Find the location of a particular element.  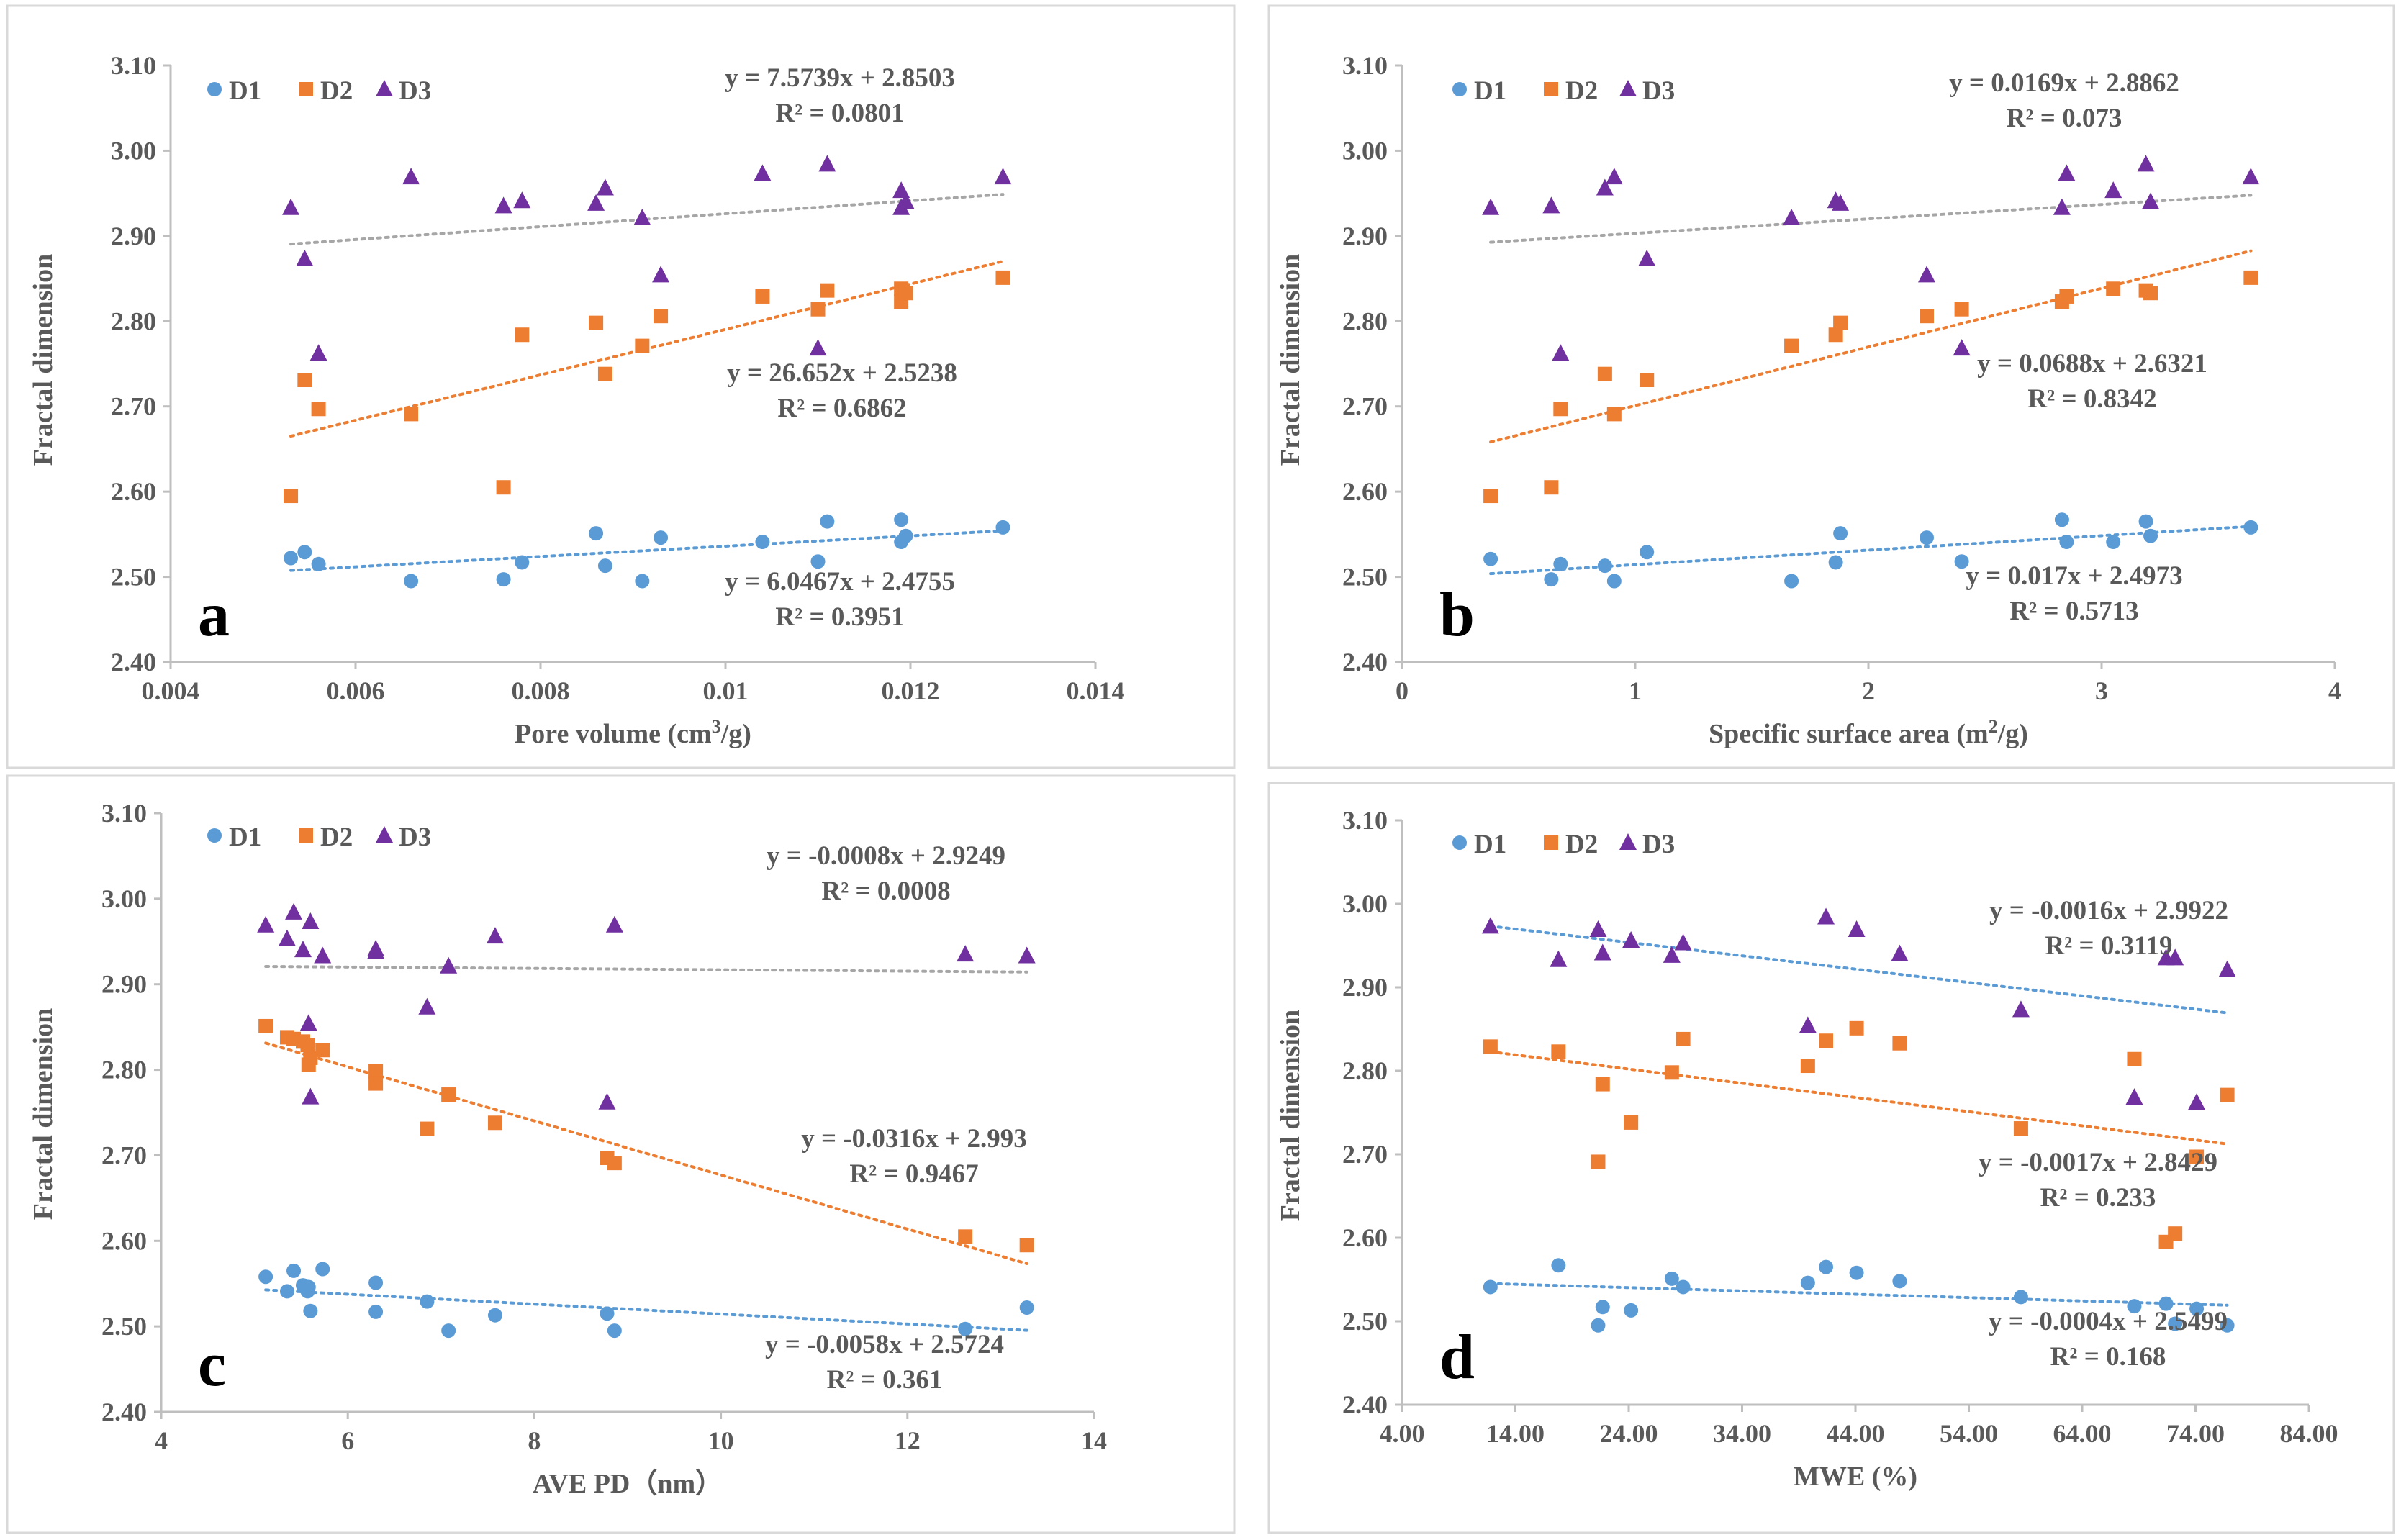

equation-d2: y = -0.0316x + 2.993 is located at coordinates (914, 1139).